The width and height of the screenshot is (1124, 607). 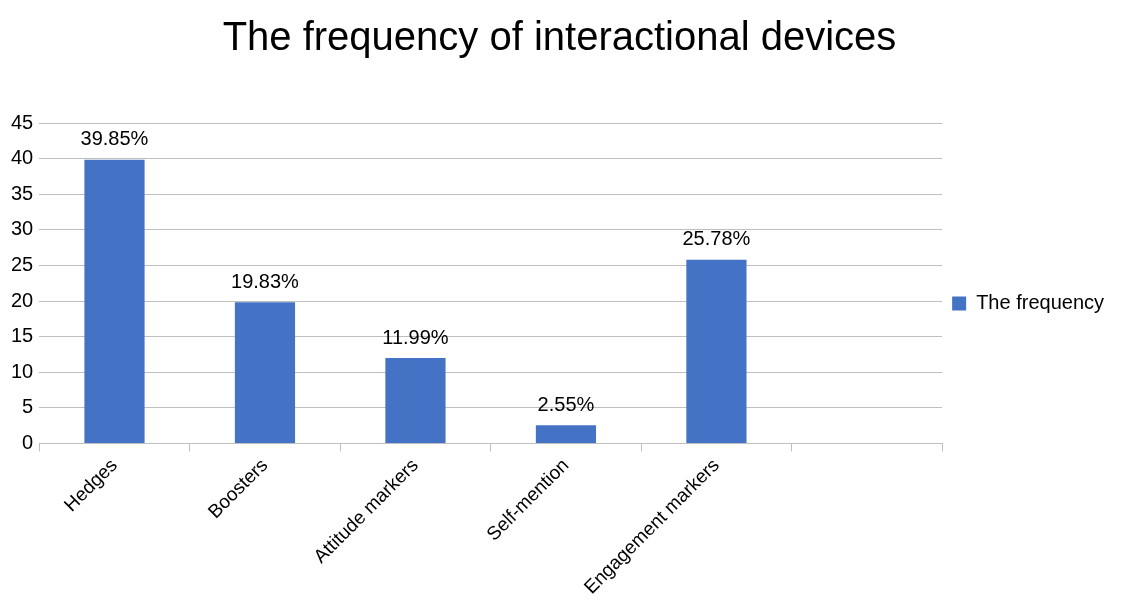 I want to click on y-tick-label: 35, so click(x=22, y=192).